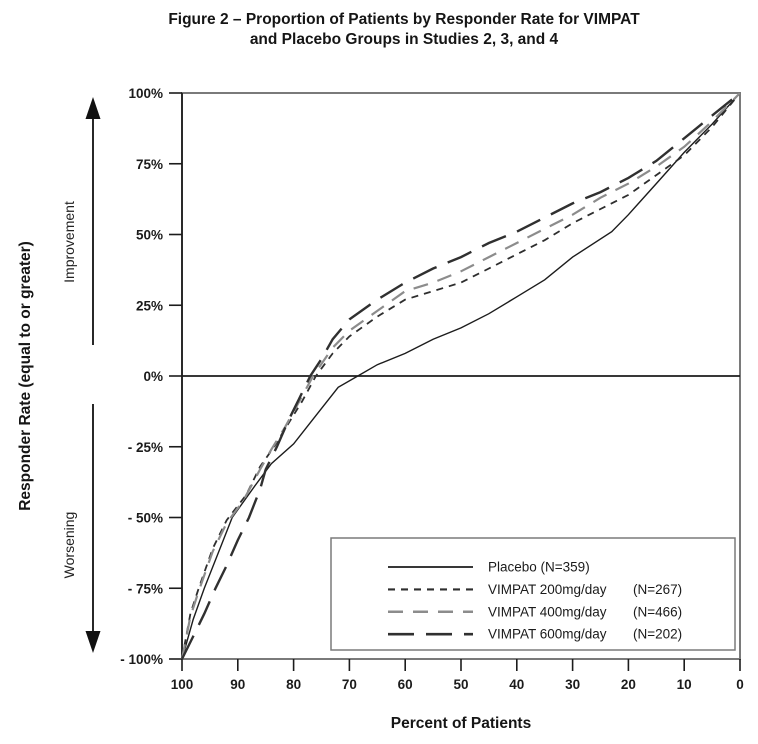 Image resolution: width=758 pixels, height=744 pixels. What do you see at coordinates (547, 611) in the screenshot?
I see `legend-item-label: VIMPAT 400mg/day` at bounding box center [547, 611].